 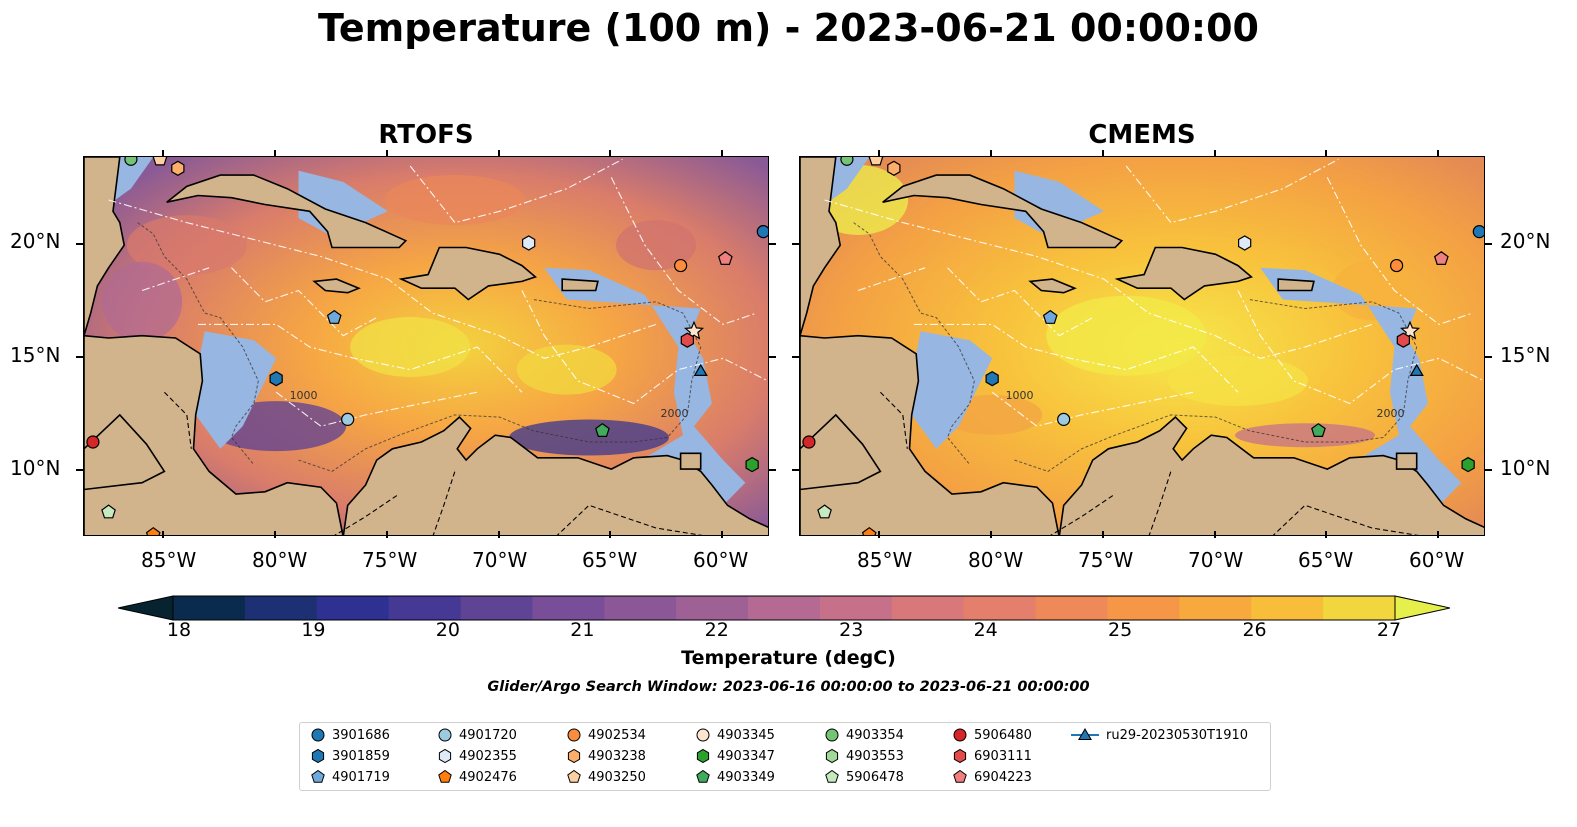 What do you see at coordinates (746, 777) in the screenshot?
I see `legend-label: 4903349` at bounding box center [746, 777].